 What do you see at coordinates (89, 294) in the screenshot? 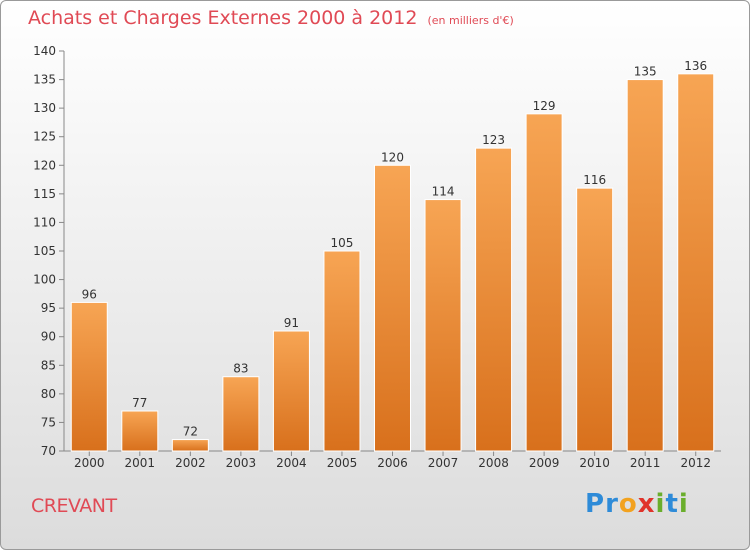
I see `bar-value-label: 96` at bounding box center [89, 294].